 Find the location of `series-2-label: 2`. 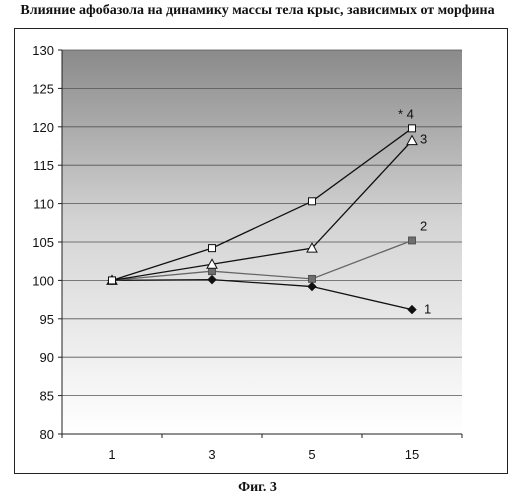

series-2-label: 2 is located at coordinates (423, 225).